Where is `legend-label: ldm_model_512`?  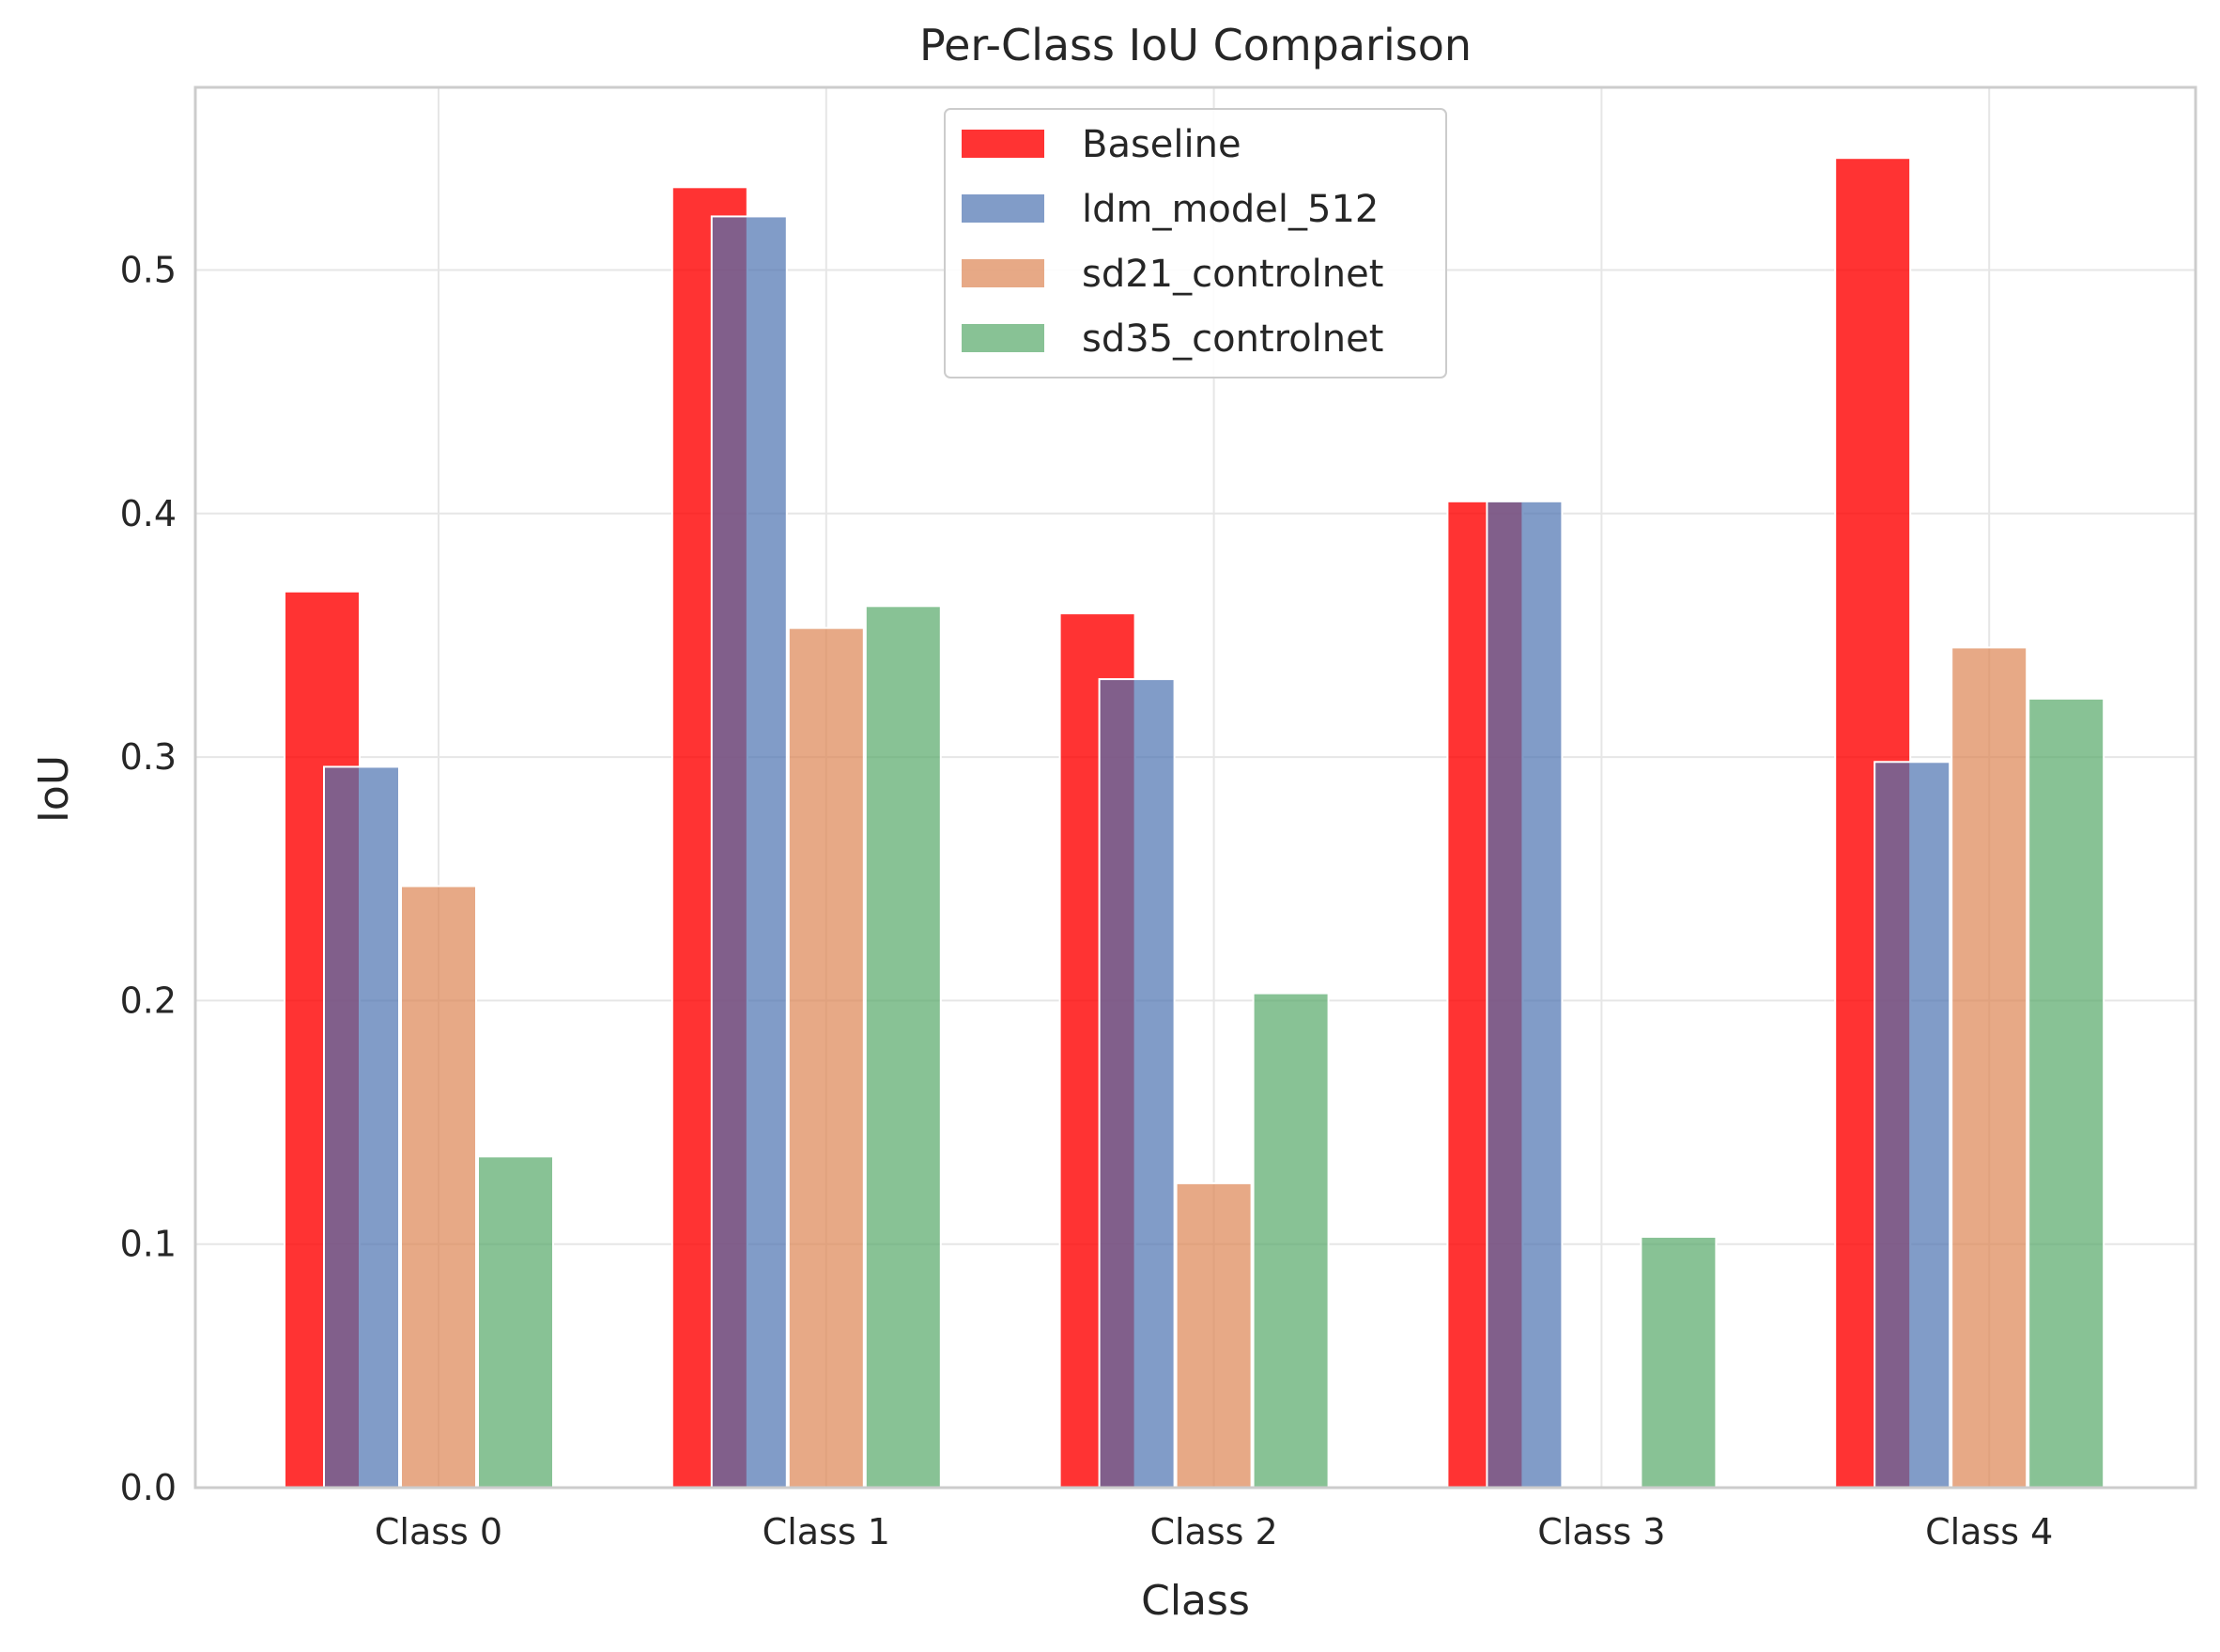
legend-label: ldm_model_512 is located at coordinates (1230, 209).